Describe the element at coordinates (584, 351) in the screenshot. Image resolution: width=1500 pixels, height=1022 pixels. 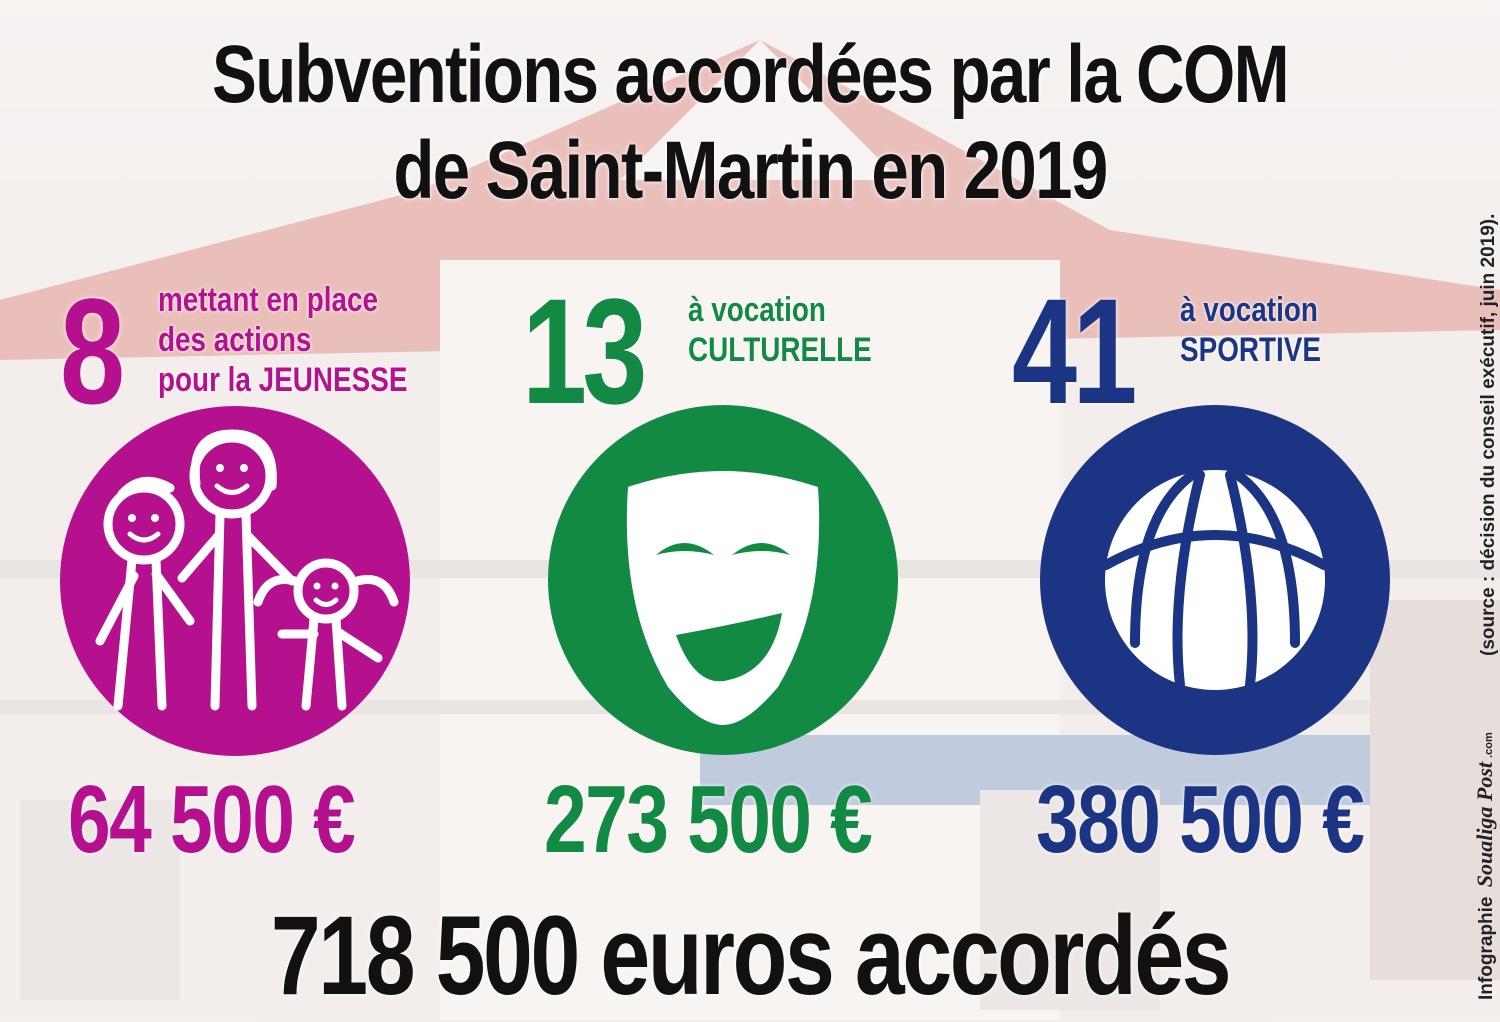
I see `culture-count: 13` at that location.